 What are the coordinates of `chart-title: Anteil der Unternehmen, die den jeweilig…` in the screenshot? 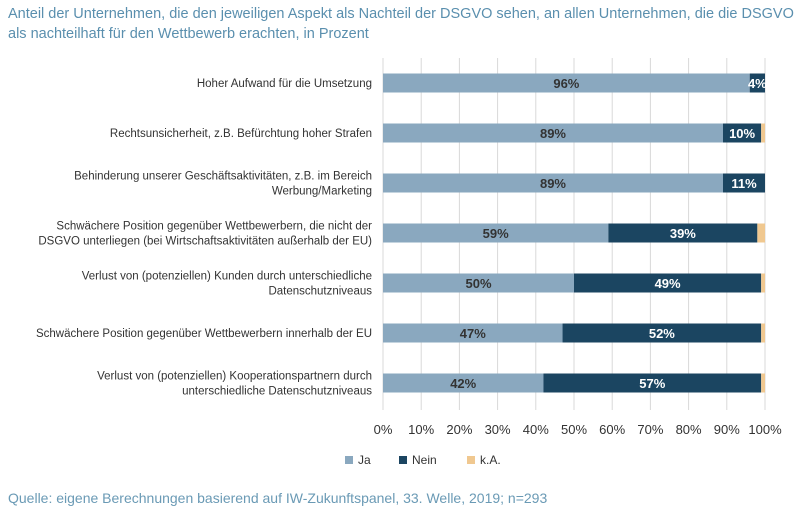 It's located at (401, 24).